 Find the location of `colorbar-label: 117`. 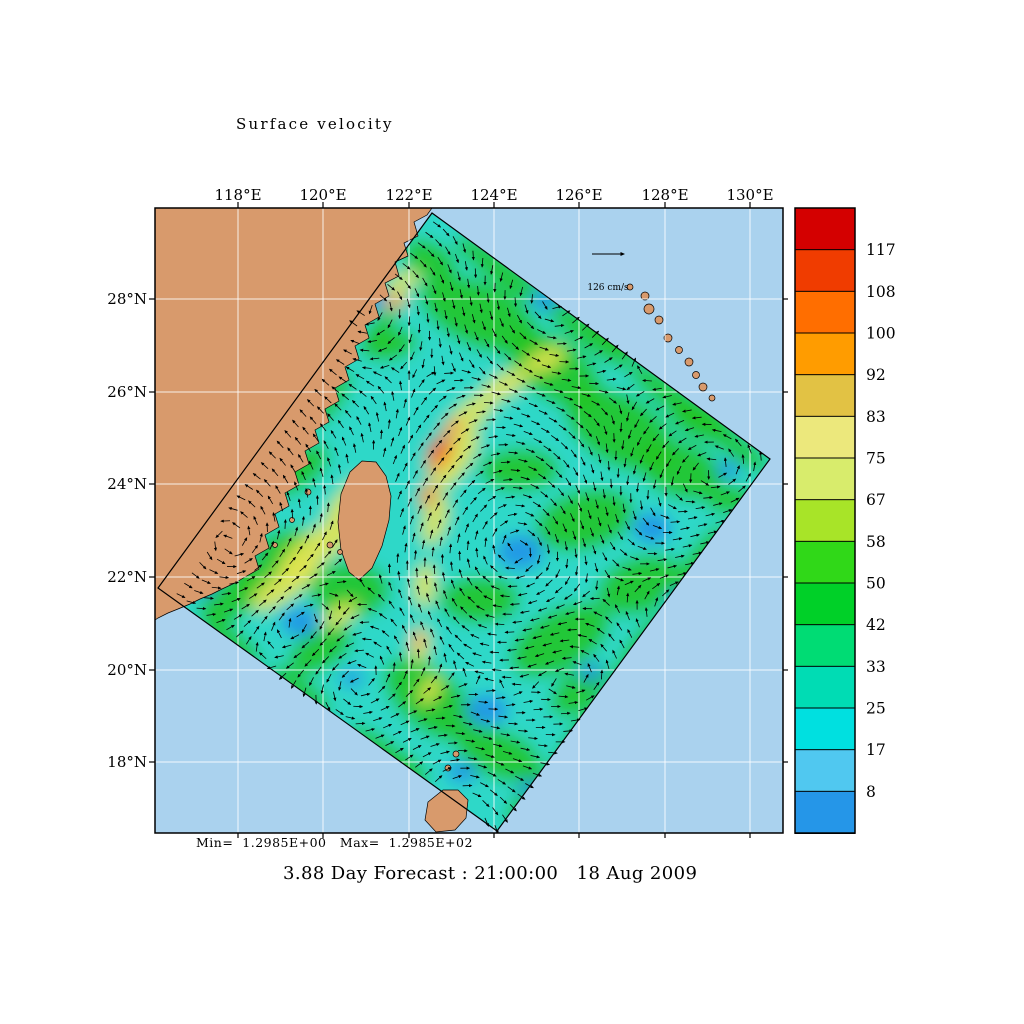

colorbar-label: 117 is located at coordinates (881, 250).